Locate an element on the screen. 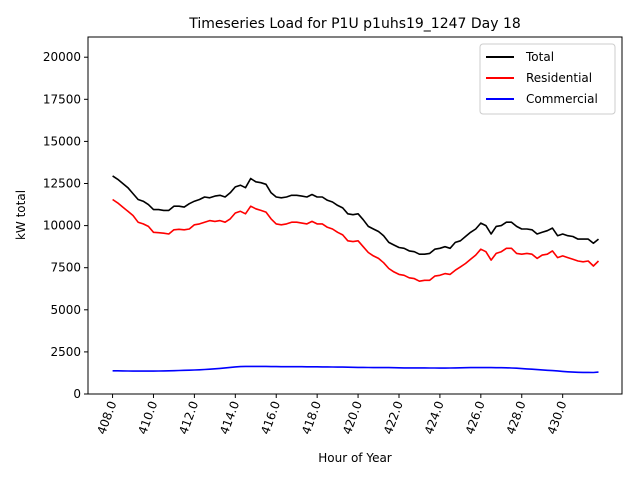 The image size is (640, 480). y-tick-label: 15000 is located at coordinates (62, 141).